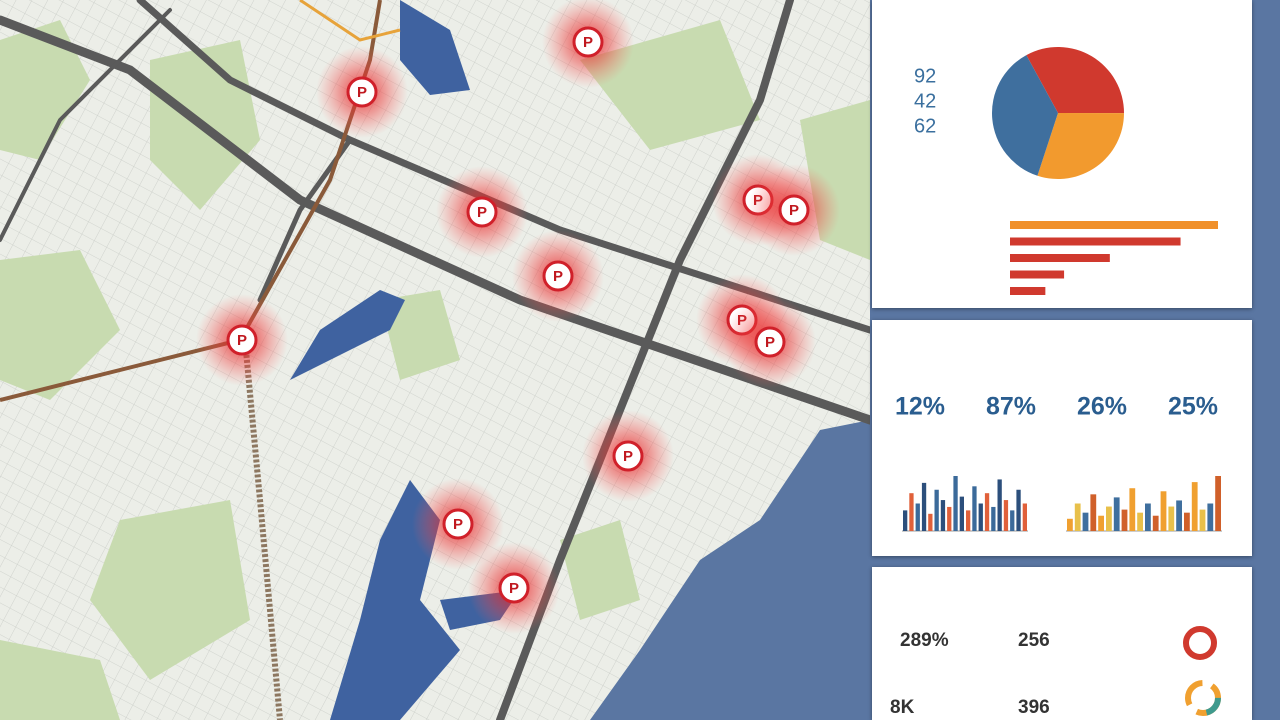  Describe the element at coordinates (262, 529) in the screenshot. I see `rail-line` at that location.